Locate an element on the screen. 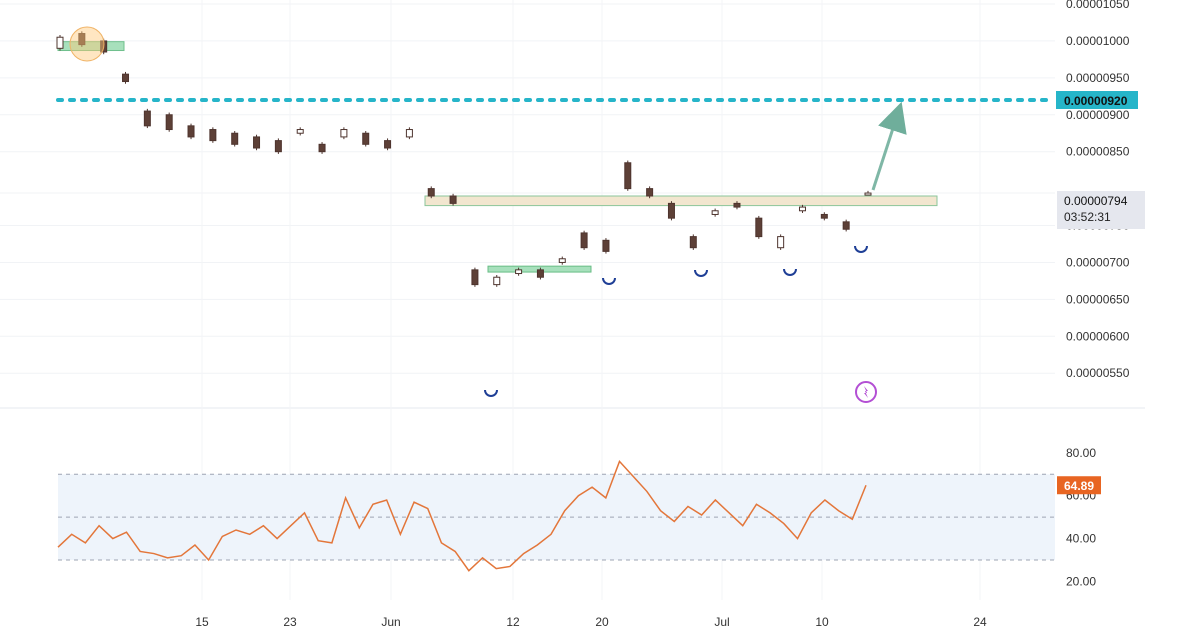  rsi-line is located at coordinates (462, 516).